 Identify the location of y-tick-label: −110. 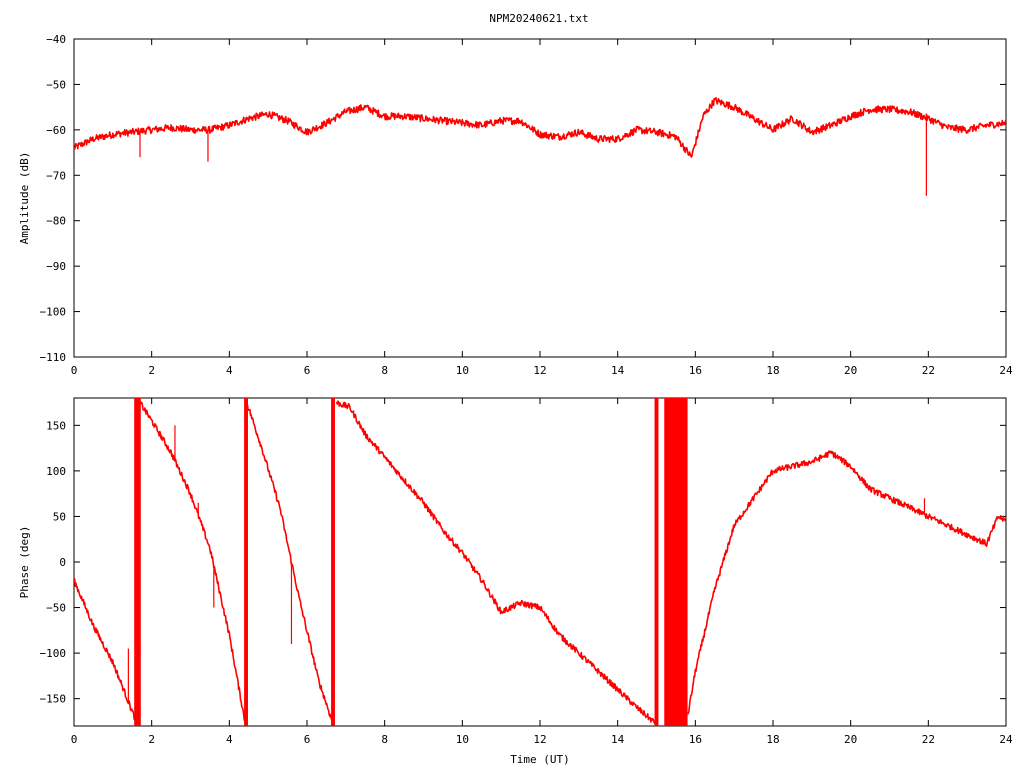
(53, 357).